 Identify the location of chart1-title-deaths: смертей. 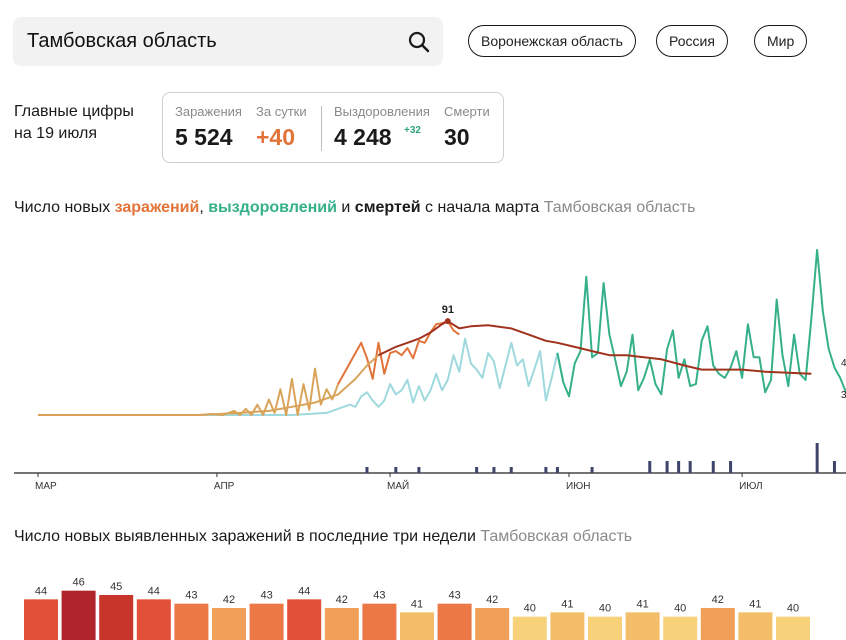
(387, 207).